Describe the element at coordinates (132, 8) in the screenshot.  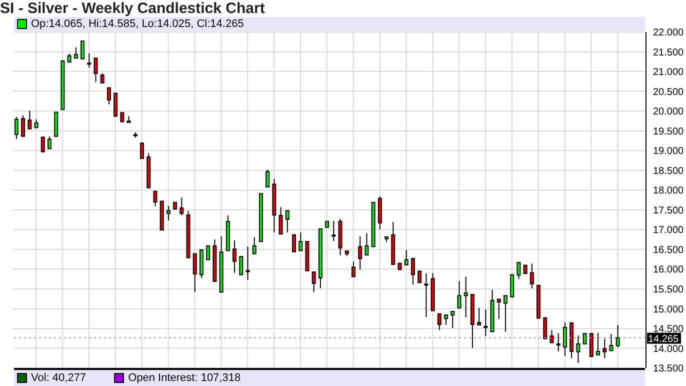
I see `chart-title: SI - Silver - Weekly Candlestick Chart` at that location.